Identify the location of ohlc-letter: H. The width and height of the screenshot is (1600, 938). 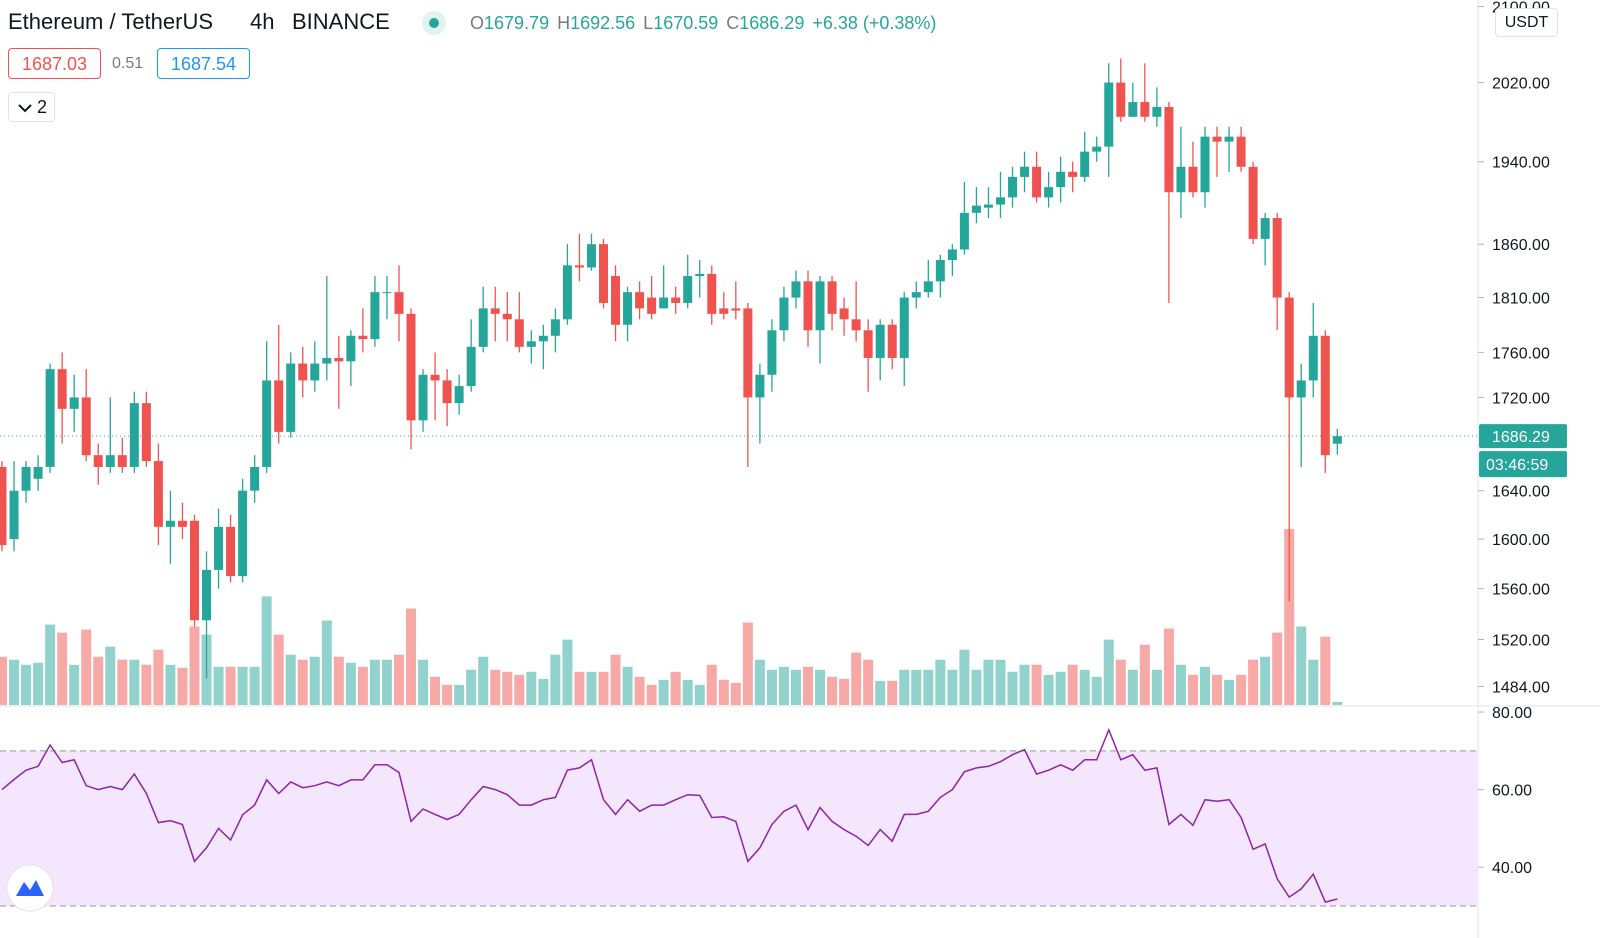
(564, 23).